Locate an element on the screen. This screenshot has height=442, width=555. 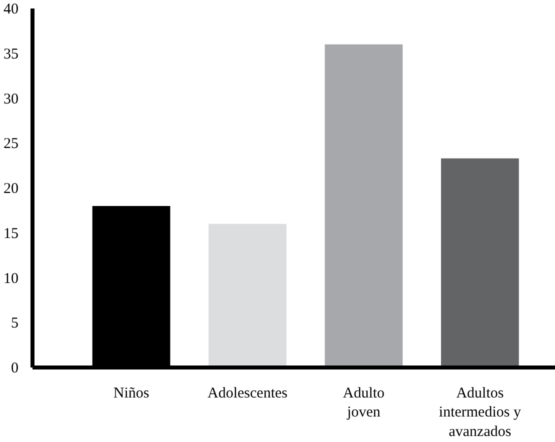
y-tick-label: 20 is located at coordinates (11, 189).